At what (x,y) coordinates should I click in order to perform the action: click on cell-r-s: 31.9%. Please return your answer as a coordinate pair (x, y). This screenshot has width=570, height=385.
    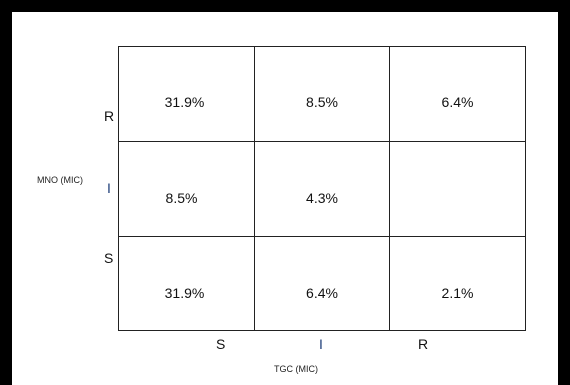
    Looking at the image, I should click on (186, 94).